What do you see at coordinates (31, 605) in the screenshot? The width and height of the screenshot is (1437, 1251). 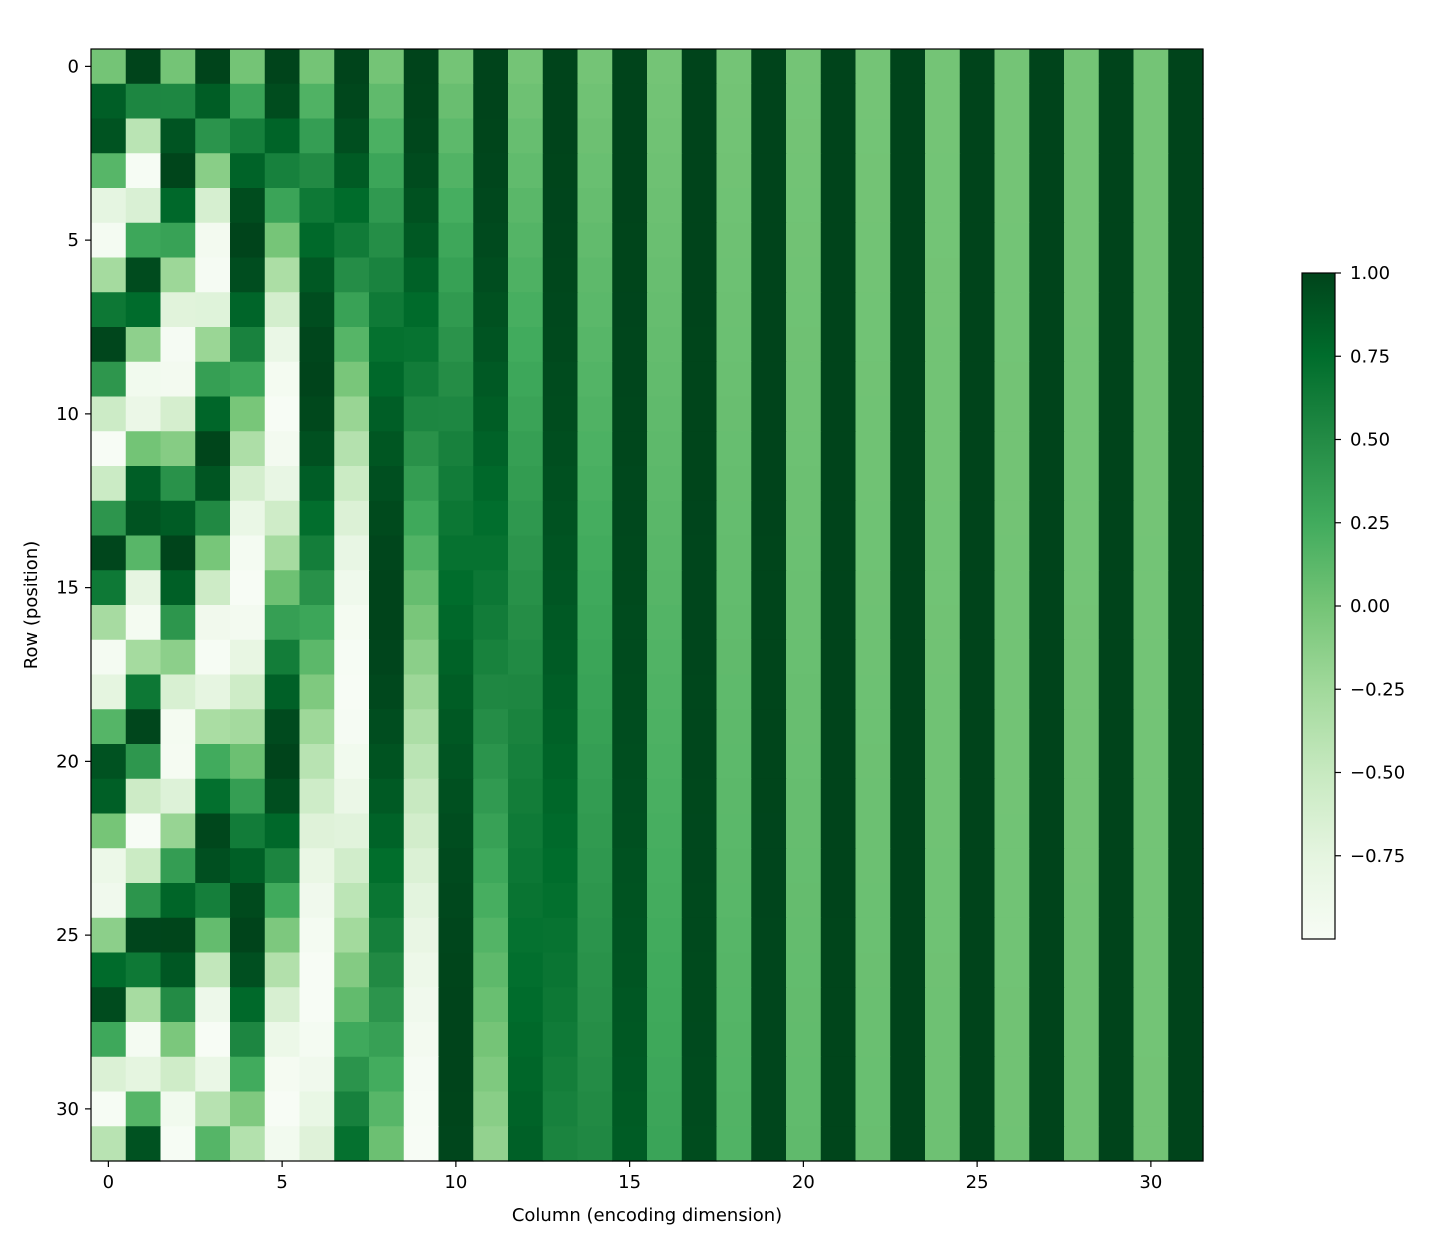 I see `y-axis-label: Row (position)` at bounding box center [31, 605].